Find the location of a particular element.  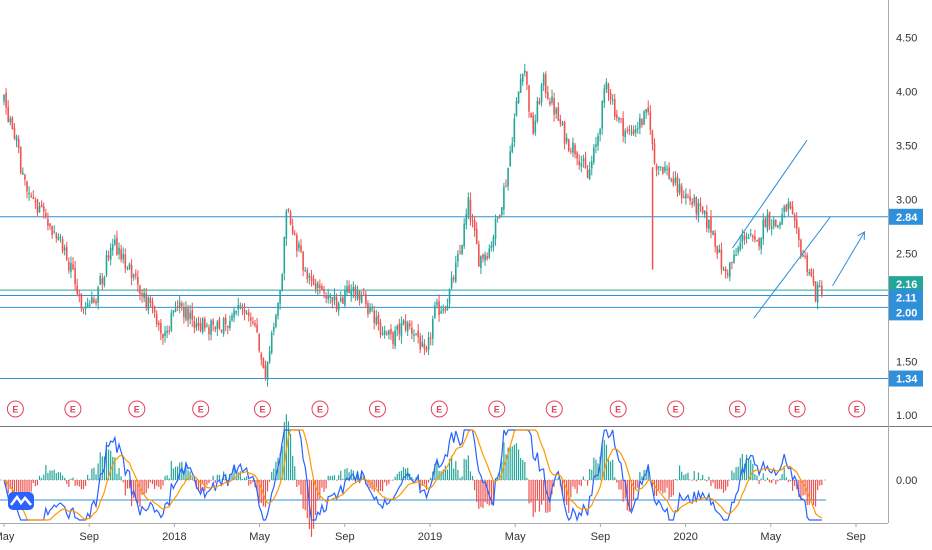

price-tag-label: 2.00 is located at coordinates (906, 313).